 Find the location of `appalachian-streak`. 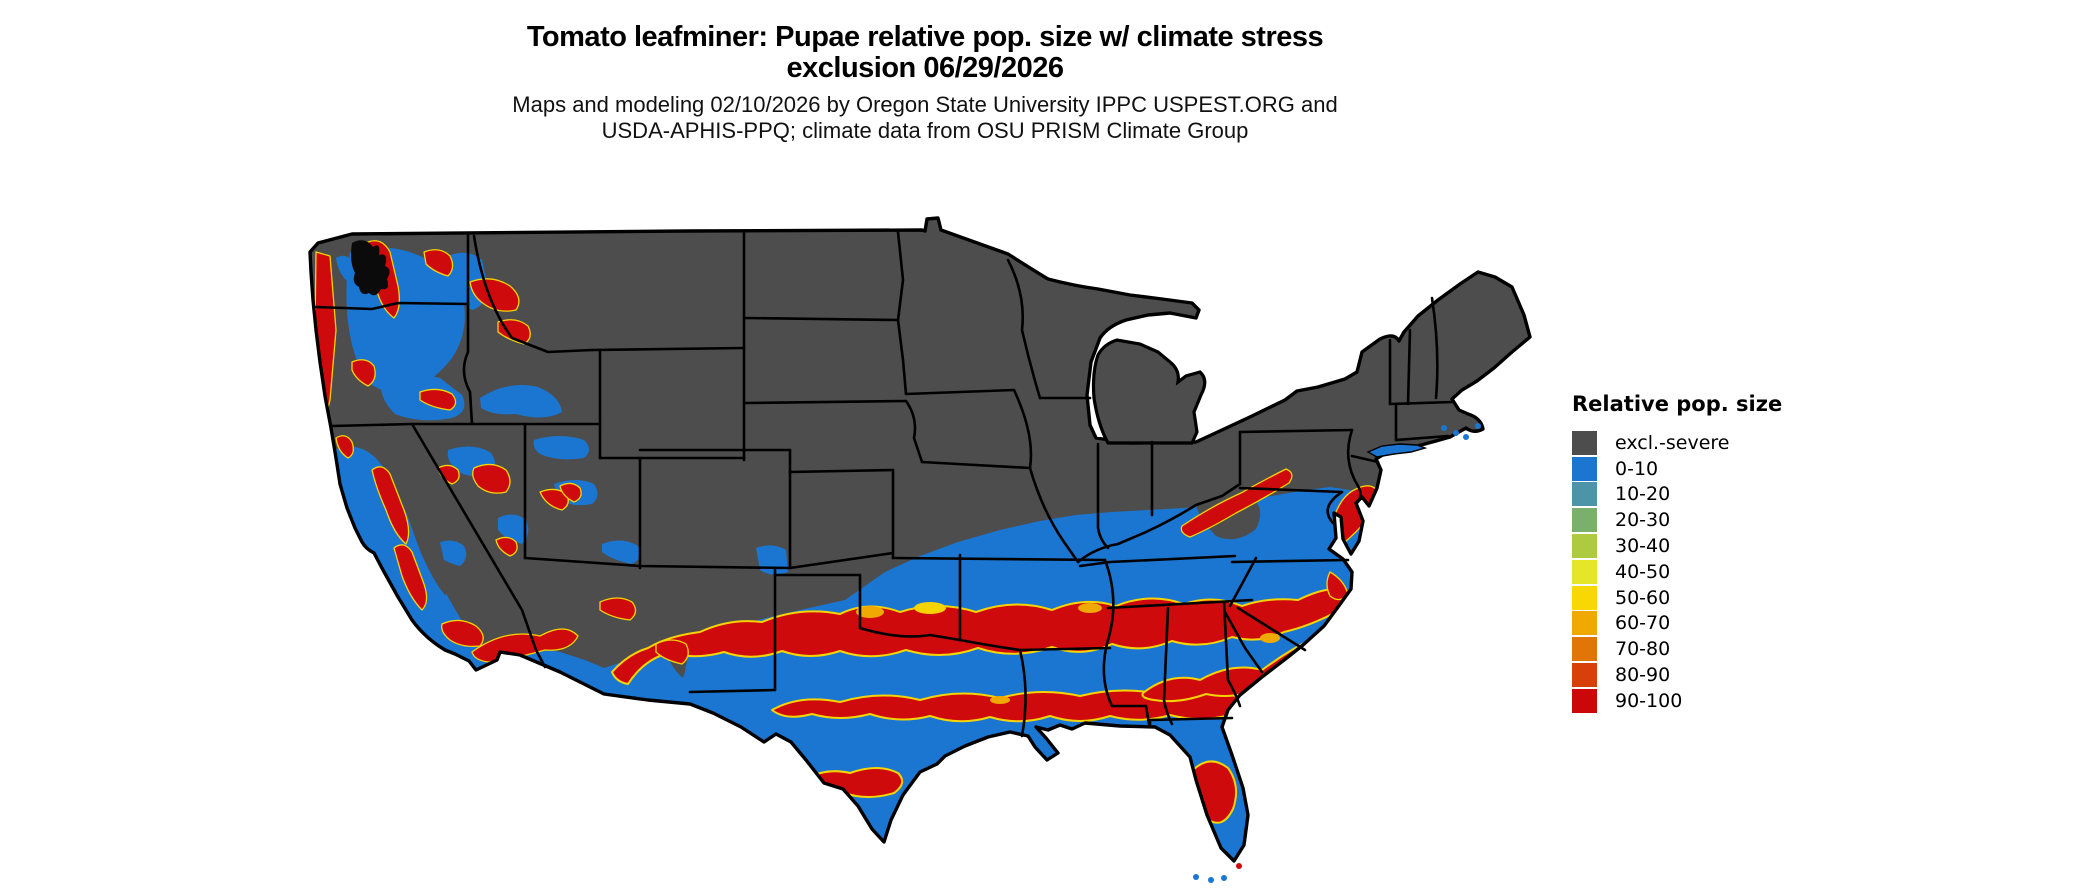

appalachian-streak is located at coordinates (1236, 503).